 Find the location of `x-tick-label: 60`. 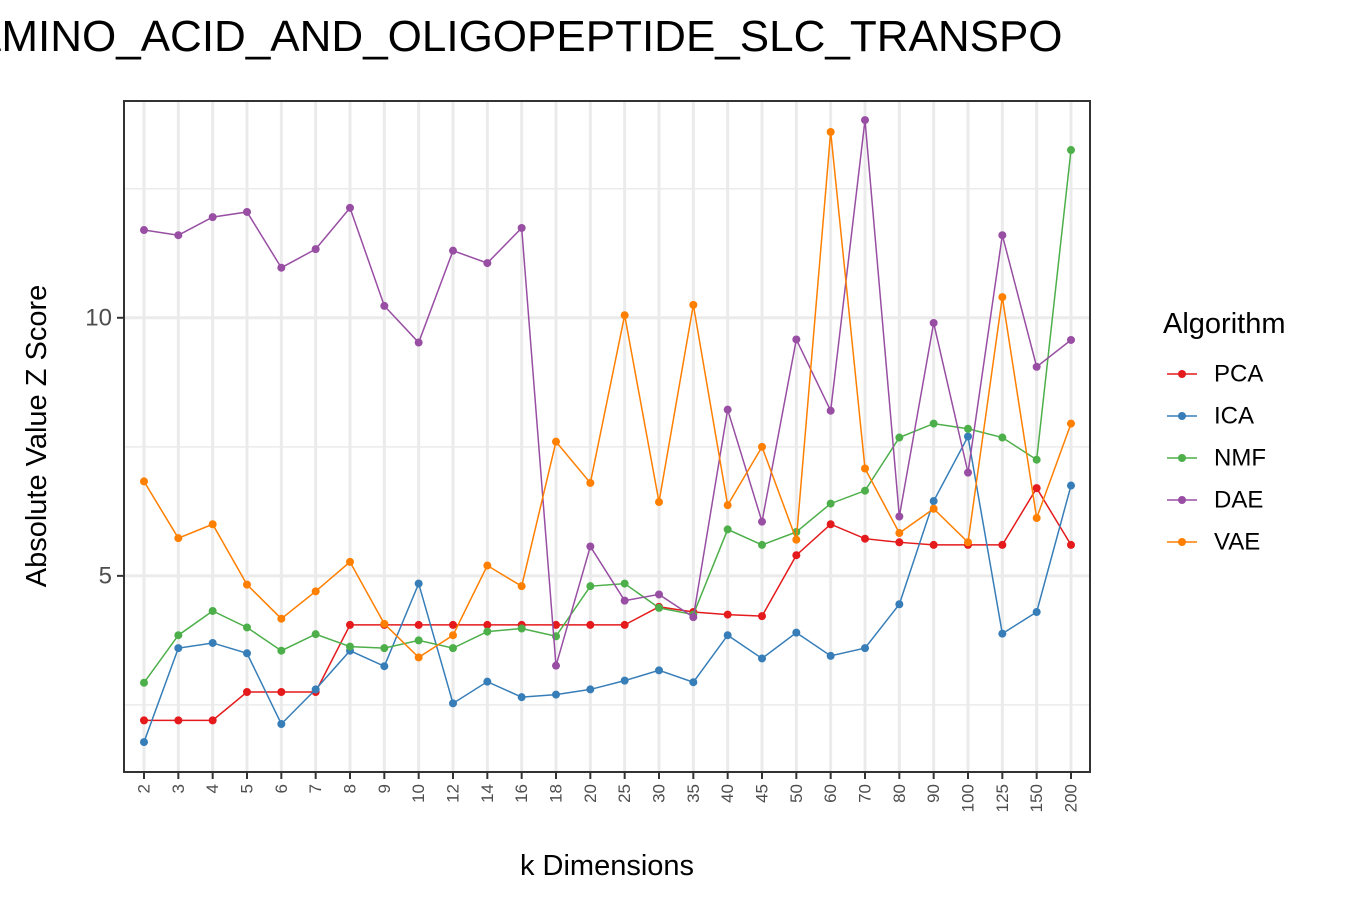

x-tick-label: 60 is located at coordinates (830, 793).